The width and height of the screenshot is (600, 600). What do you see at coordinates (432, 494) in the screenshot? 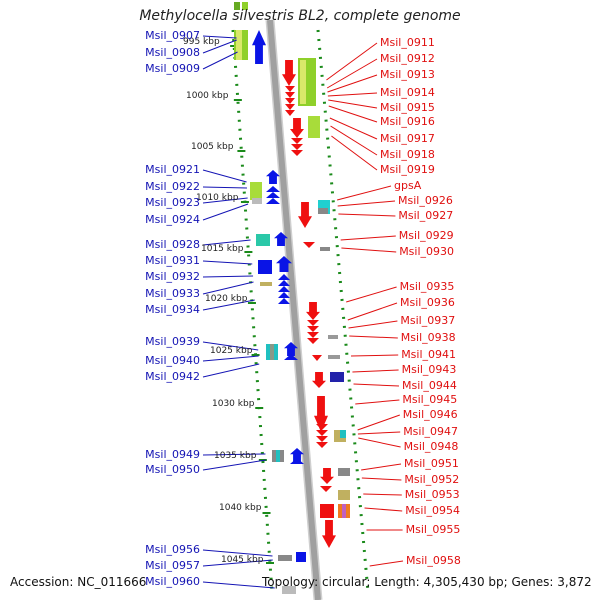
I see `right-gene-label: Msil_0953` at bounding box center [432, 494].